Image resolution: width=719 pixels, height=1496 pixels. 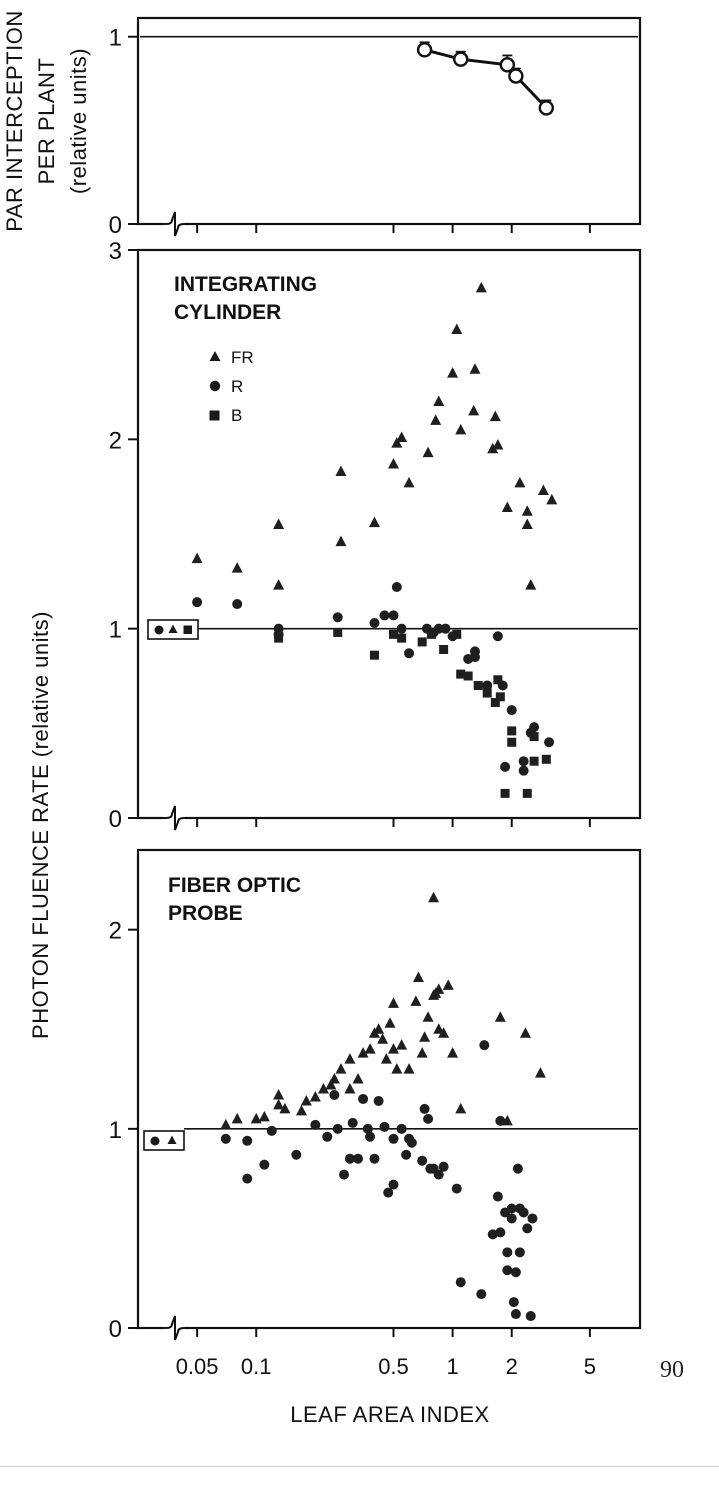 What do you see at coordinates (159, 630) in the screenshot?
I see `reference-key-r-marker` at bounding box center [159, 630].